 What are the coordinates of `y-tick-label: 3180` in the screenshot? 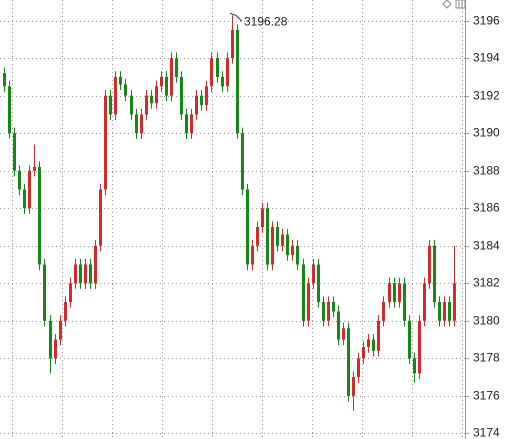 It's located at (486, 321).